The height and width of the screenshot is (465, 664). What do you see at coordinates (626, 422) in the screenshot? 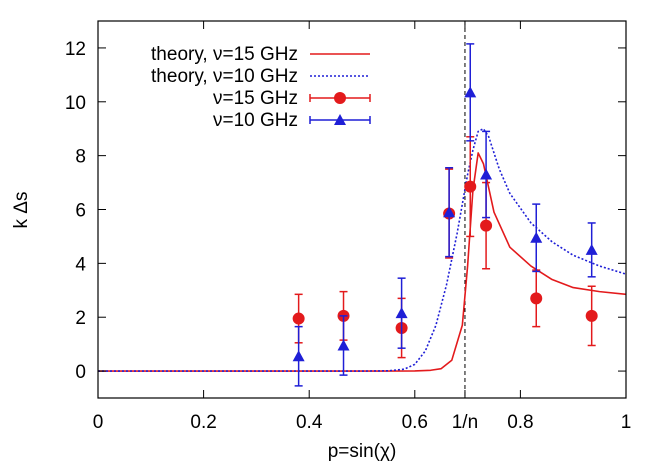
I see `x-tick-label: 1` at bounding box center [626, 422].